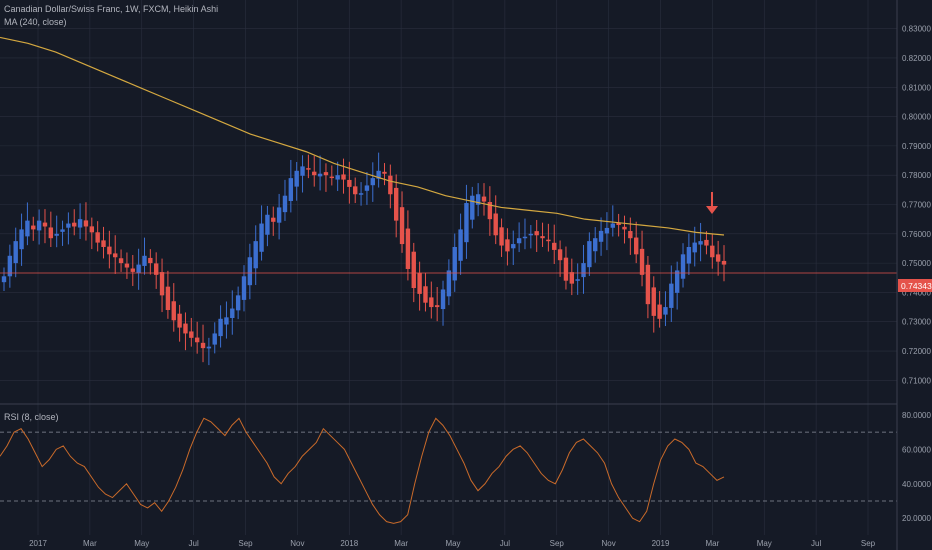 The height and width of the screenshot is (550, 932). I want to click on time-tick-label: Nov, so click(609, 543).